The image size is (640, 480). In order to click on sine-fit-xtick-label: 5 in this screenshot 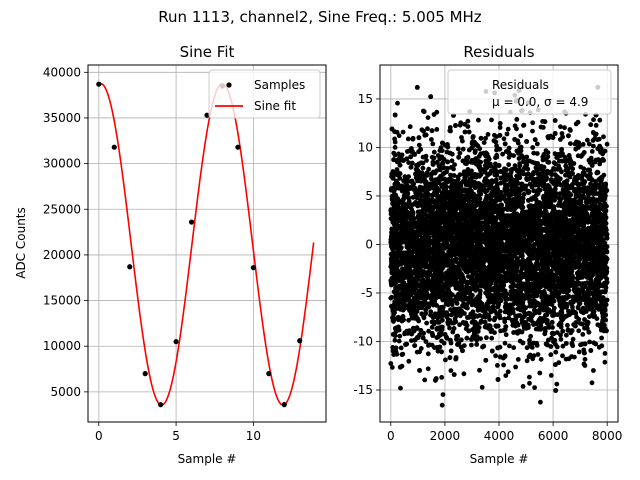, I will do `click(176, 436)`.